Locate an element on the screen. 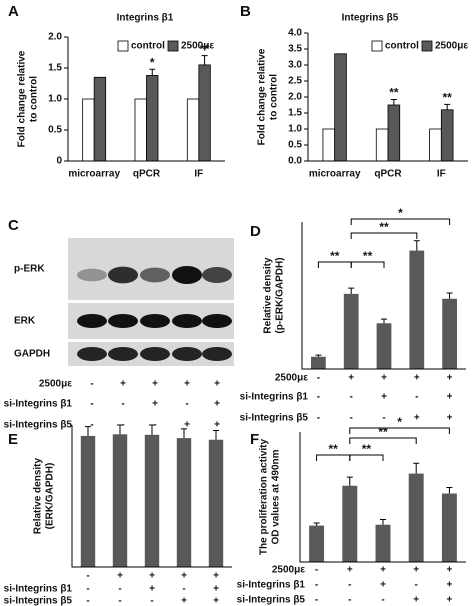  panel-label: A is located at coordinates (13, 11).